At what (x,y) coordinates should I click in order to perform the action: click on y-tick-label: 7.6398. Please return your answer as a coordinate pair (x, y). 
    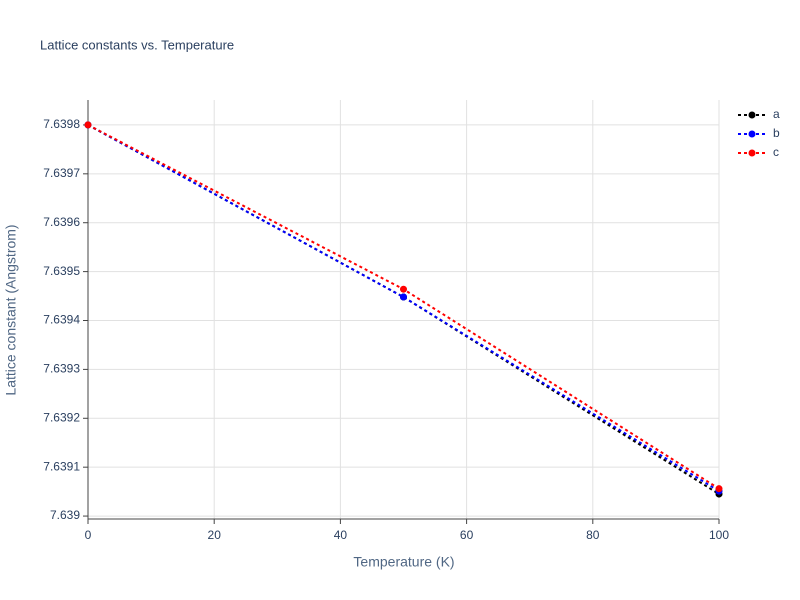
    Looking at the image, I should click on (61, 124).